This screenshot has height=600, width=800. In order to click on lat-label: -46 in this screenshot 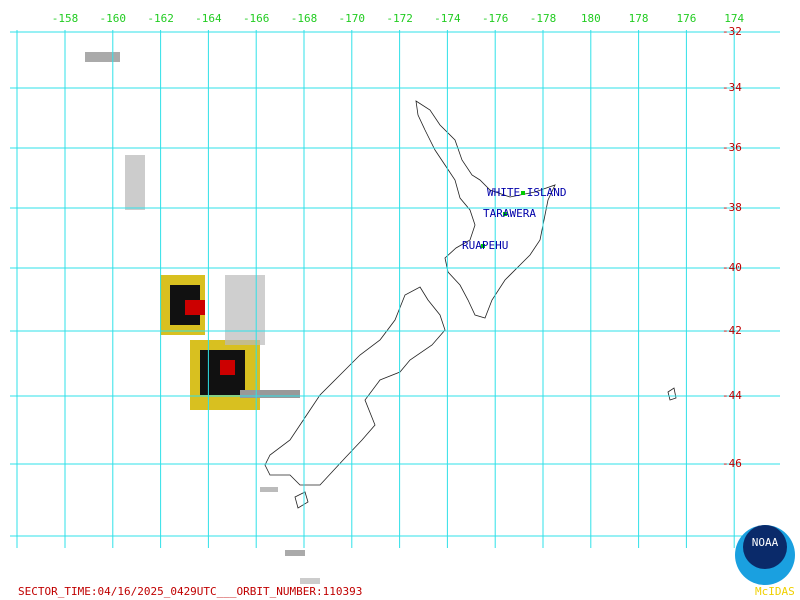, I will do `click(732, 463)`.